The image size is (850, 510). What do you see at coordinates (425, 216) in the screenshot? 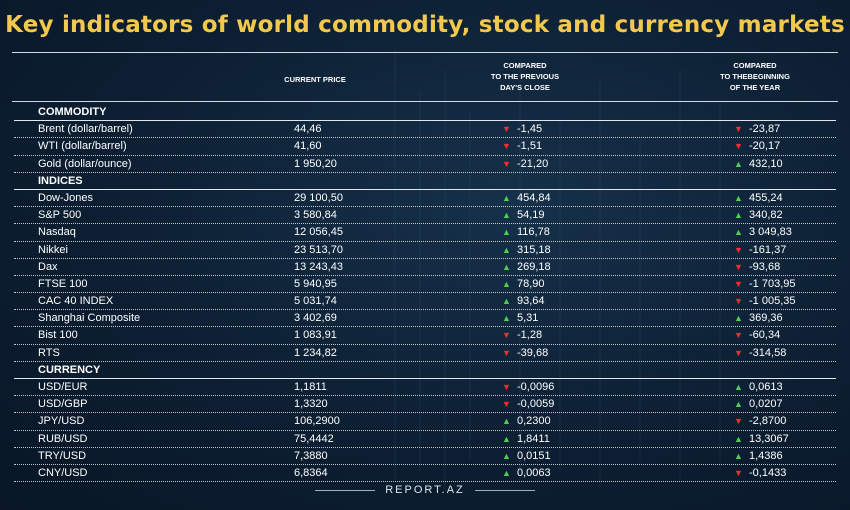
I see `table-row: S&P 500 3 580,84 ▲ 54,19 ▲ 340,82` at bounding box center [425, 216].